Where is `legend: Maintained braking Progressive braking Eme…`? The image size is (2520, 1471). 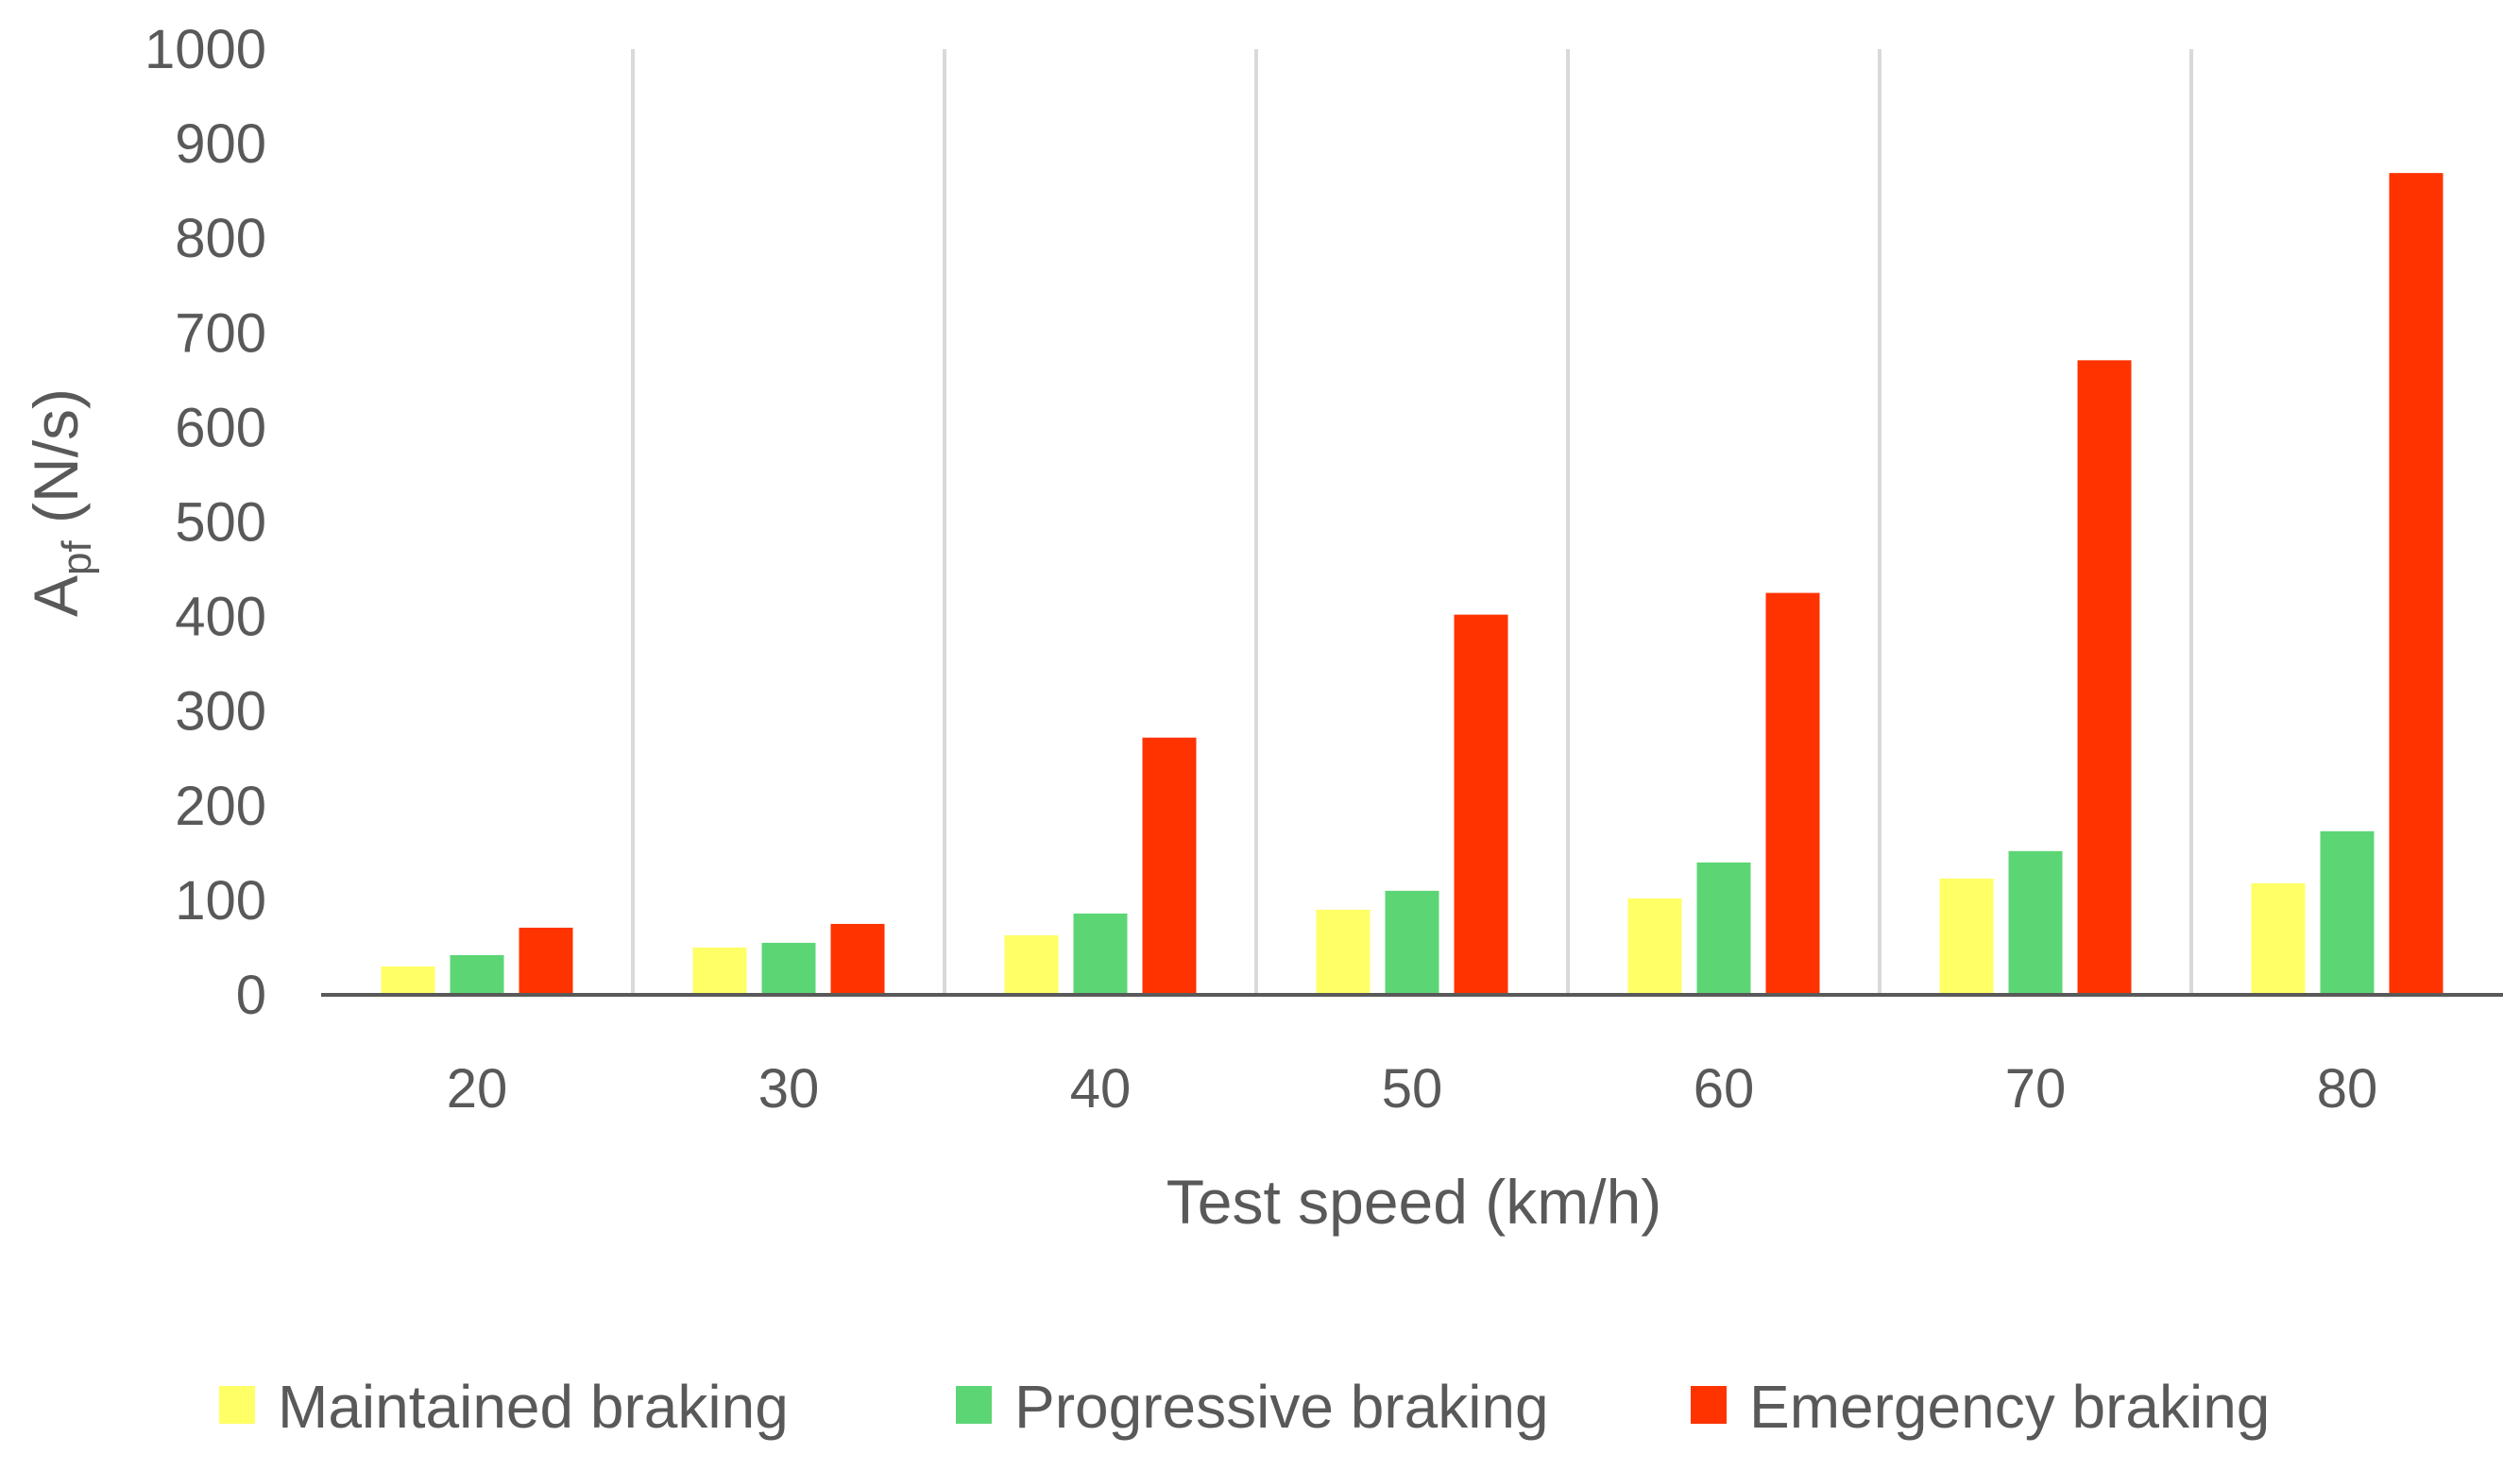
legend: Maintained braking Progressive braking Eme… is located at coordinates (1245, 1407).